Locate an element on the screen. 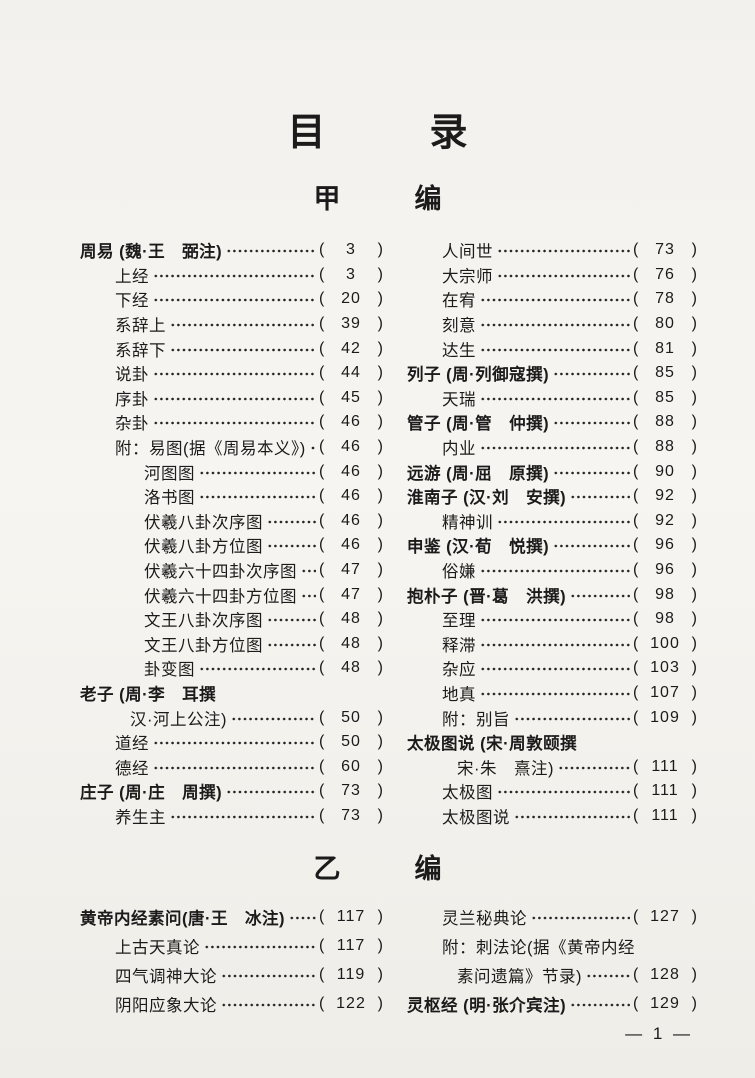  toc-entry-label: 四气调神大论 is located at coordinates (166, 976).